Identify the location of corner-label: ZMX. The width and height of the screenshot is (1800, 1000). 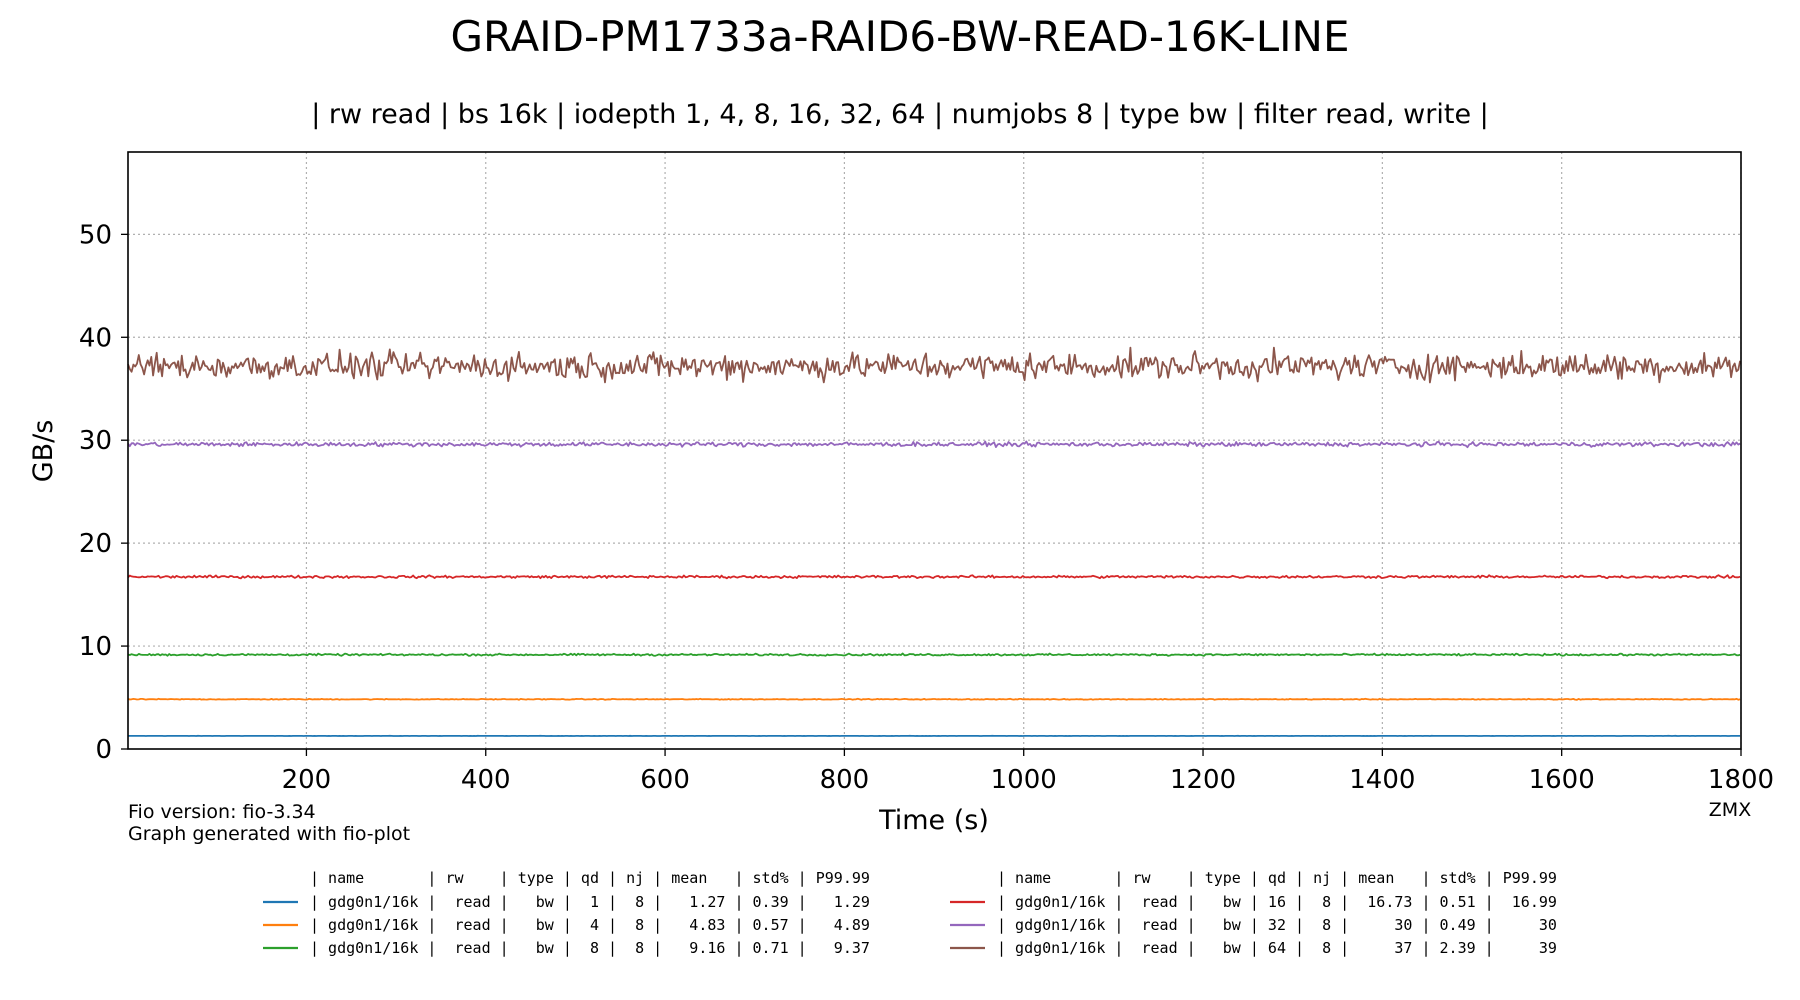
(1730, 810).